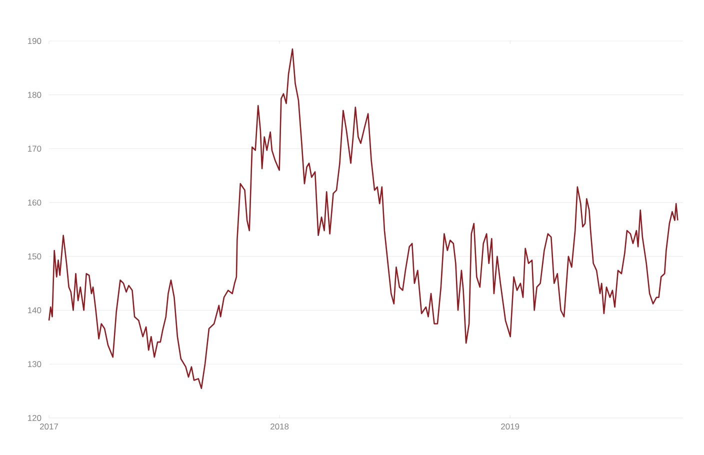 The height and width of the screenshot is (455, 704). I want to click on x-tick-label: 2017, so click(49, 427).